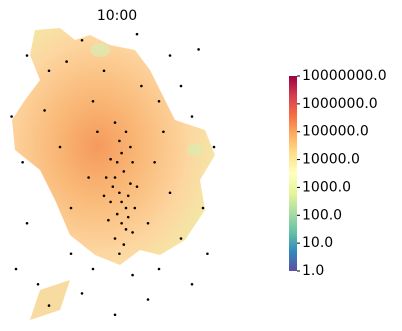 This screenshot has width=402, height=331. What do you see at coordinates (50, 300) in the screenshot?
I see `region` at bounding box center [50, 300].